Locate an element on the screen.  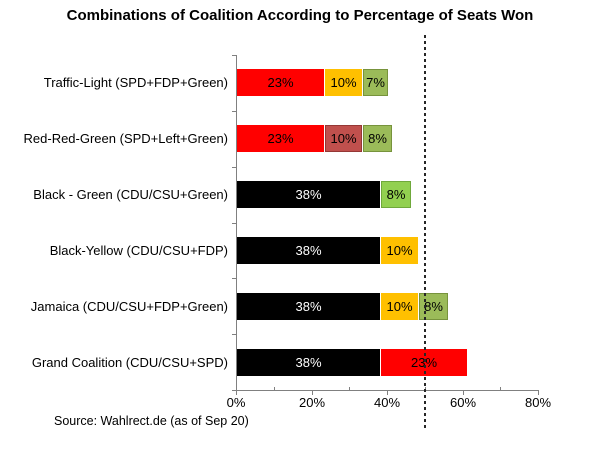
bar-segment-green: 7% is located at coordinates (375, 82).